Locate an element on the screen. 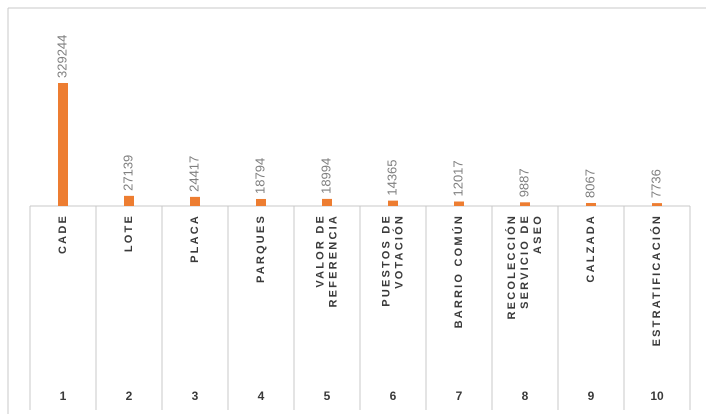  rank-label: 10 is located at coordinates (657, 396).